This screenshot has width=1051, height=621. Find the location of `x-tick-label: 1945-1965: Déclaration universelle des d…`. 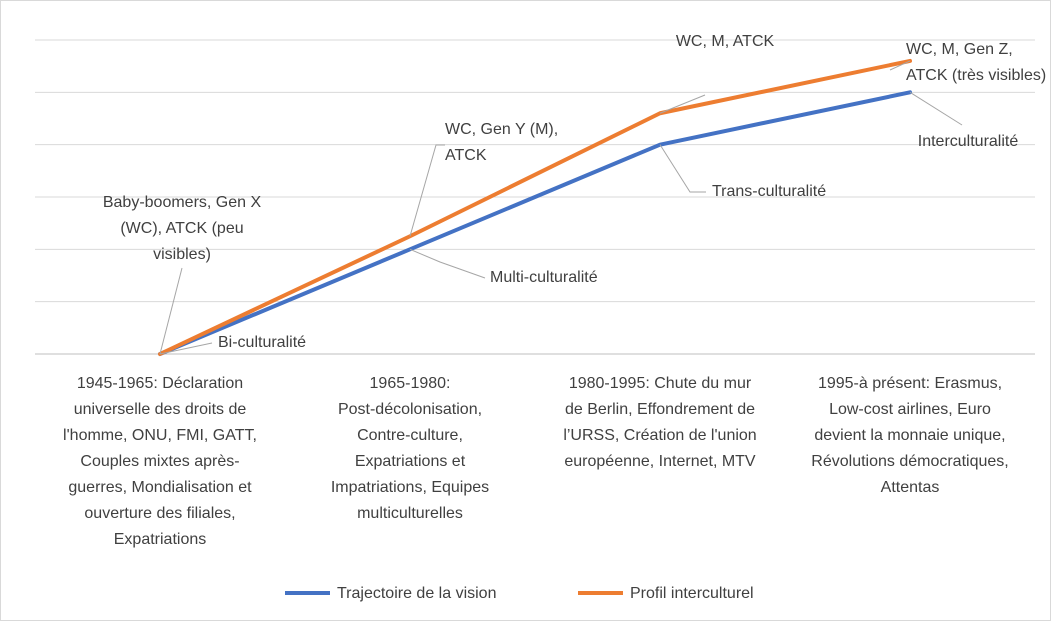

x-tick-label: 1945-1965: Déclaration universelle des d… is located at coordinates (160, 461).